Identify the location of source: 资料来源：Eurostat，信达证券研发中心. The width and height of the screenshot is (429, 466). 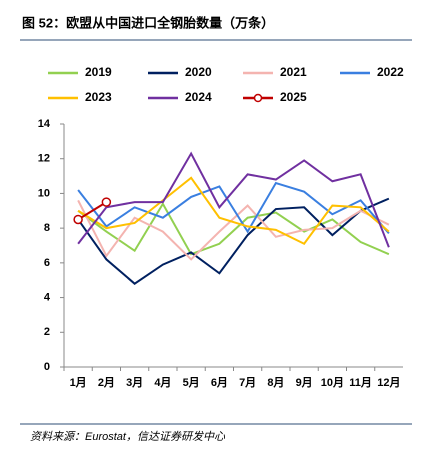
(128, 436).